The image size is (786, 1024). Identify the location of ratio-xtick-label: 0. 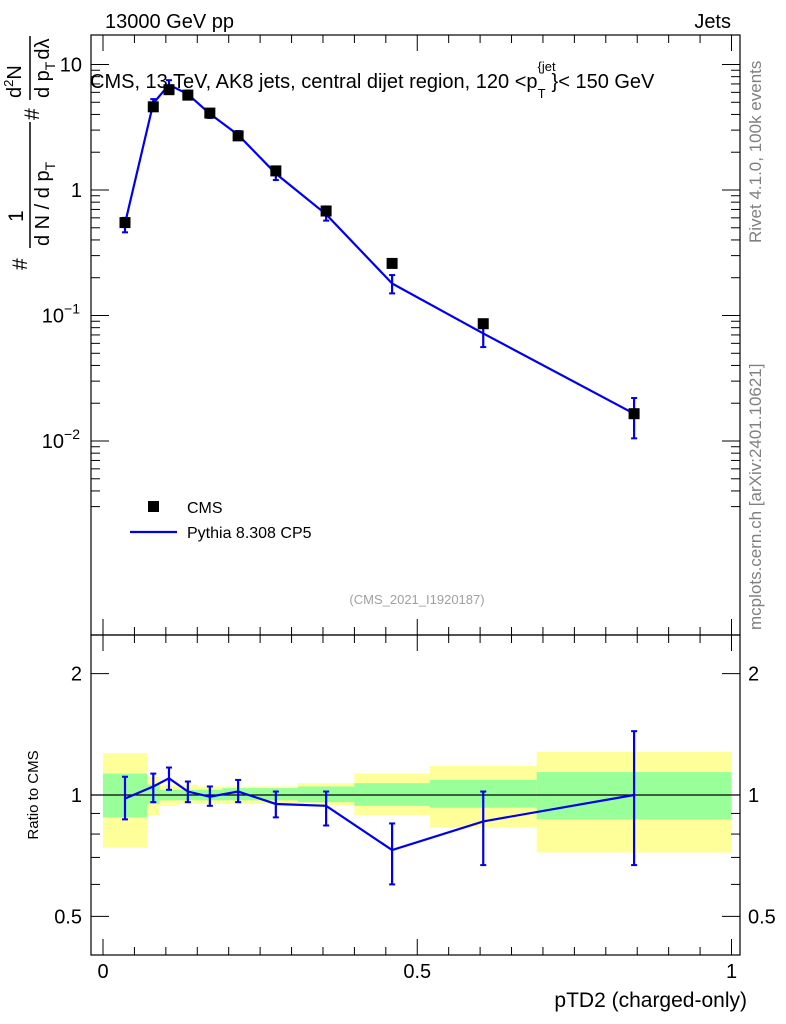
(102, 972).